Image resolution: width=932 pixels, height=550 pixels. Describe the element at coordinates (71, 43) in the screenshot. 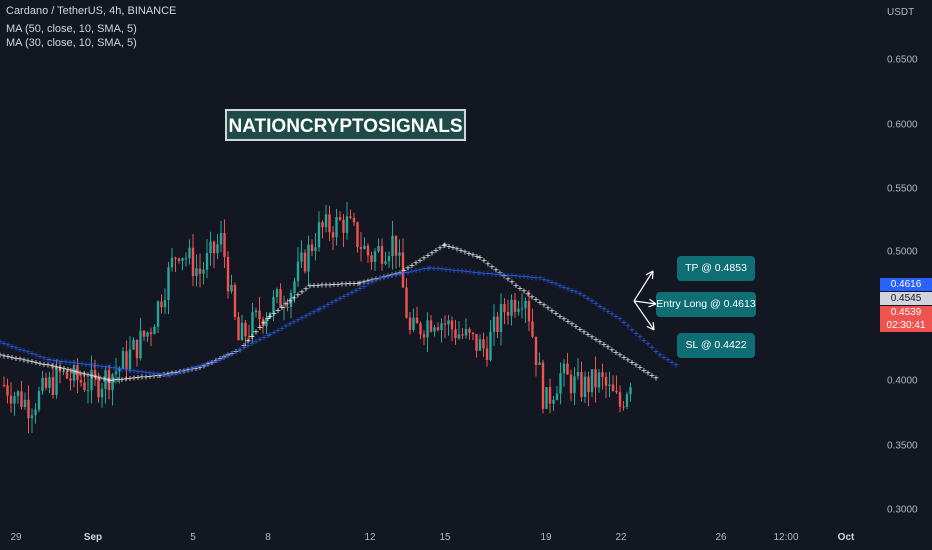

I see `ma30-legend: MA (30, close, 10, SMA, 5)` at that location.